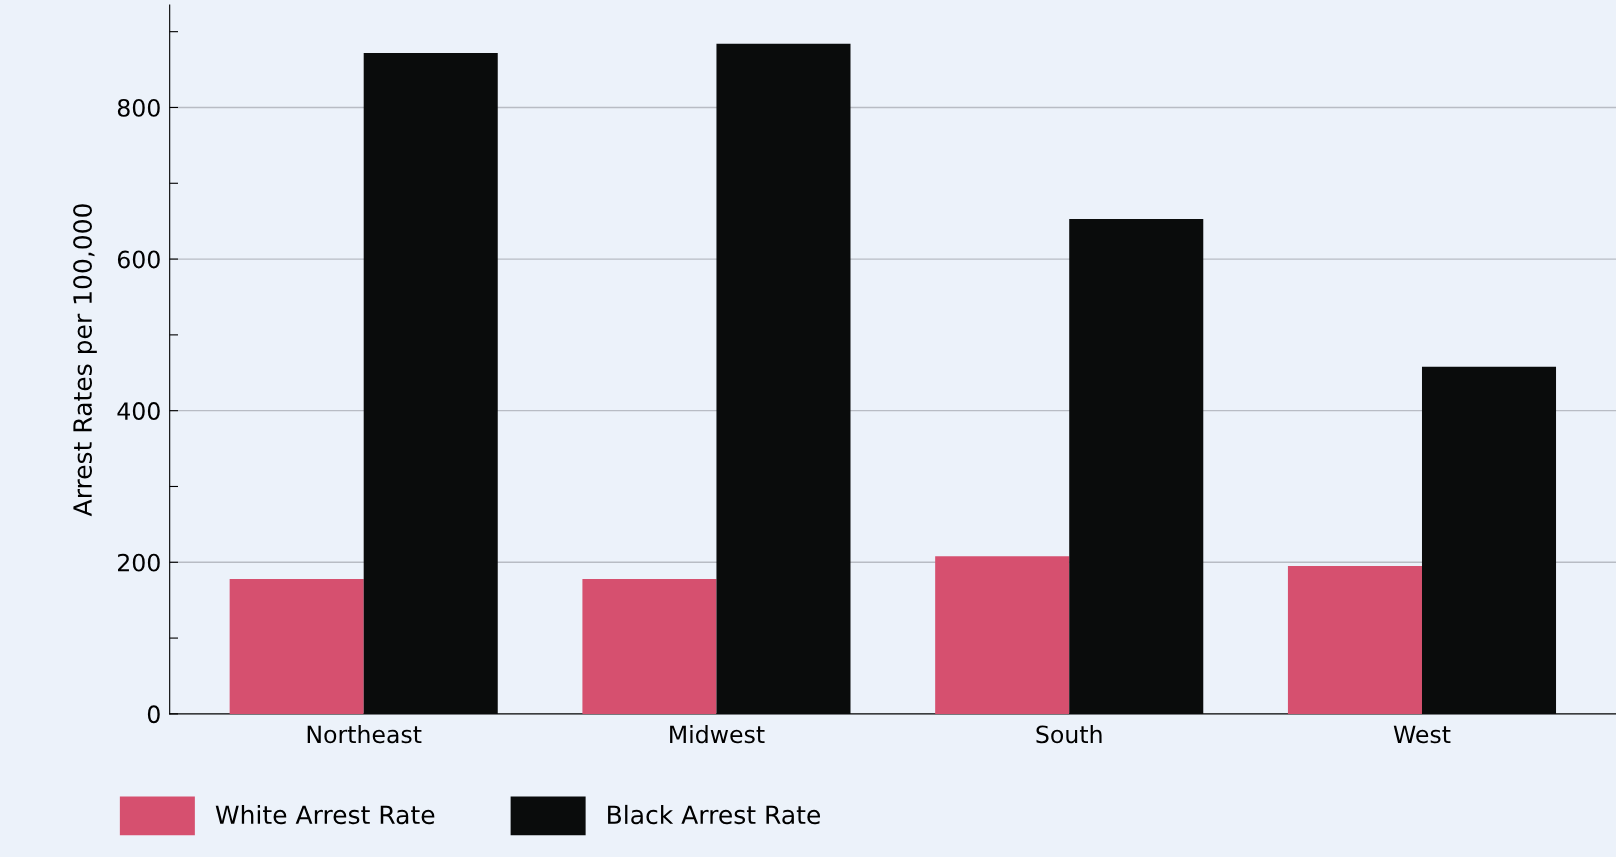  What do you see at coordinates (138, 107) in the screenshot?
I see `y-tick-label: 800` at bounding box center [138, 107].